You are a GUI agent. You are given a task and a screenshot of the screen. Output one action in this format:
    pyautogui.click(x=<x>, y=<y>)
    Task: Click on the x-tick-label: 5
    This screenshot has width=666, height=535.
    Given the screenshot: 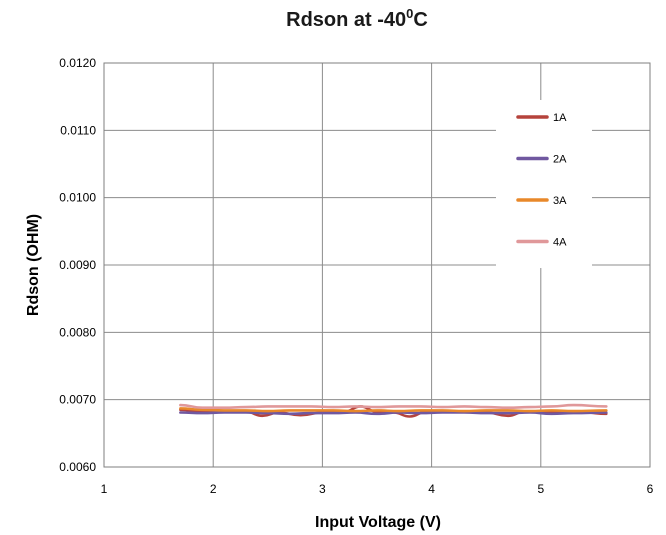 What is the action you would take?
    pyautogui.click(x=540, y=489)
    